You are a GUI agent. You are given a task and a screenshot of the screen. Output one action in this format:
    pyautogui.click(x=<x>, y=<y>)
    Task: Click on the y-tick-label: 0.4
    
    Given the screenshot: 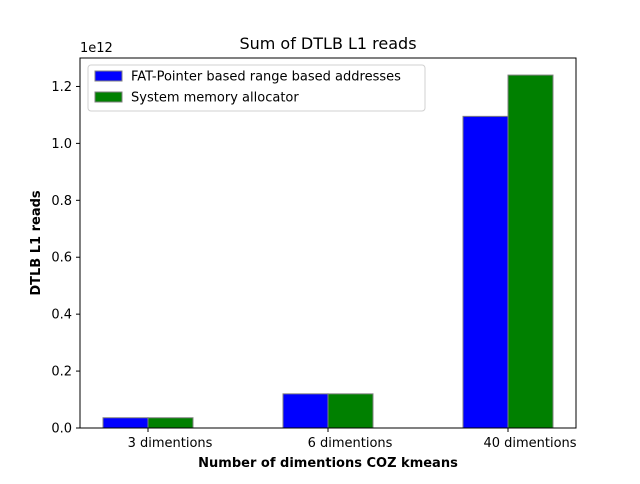 What is the action you would take?
    pyautogui.click(x=61, y=315)
    